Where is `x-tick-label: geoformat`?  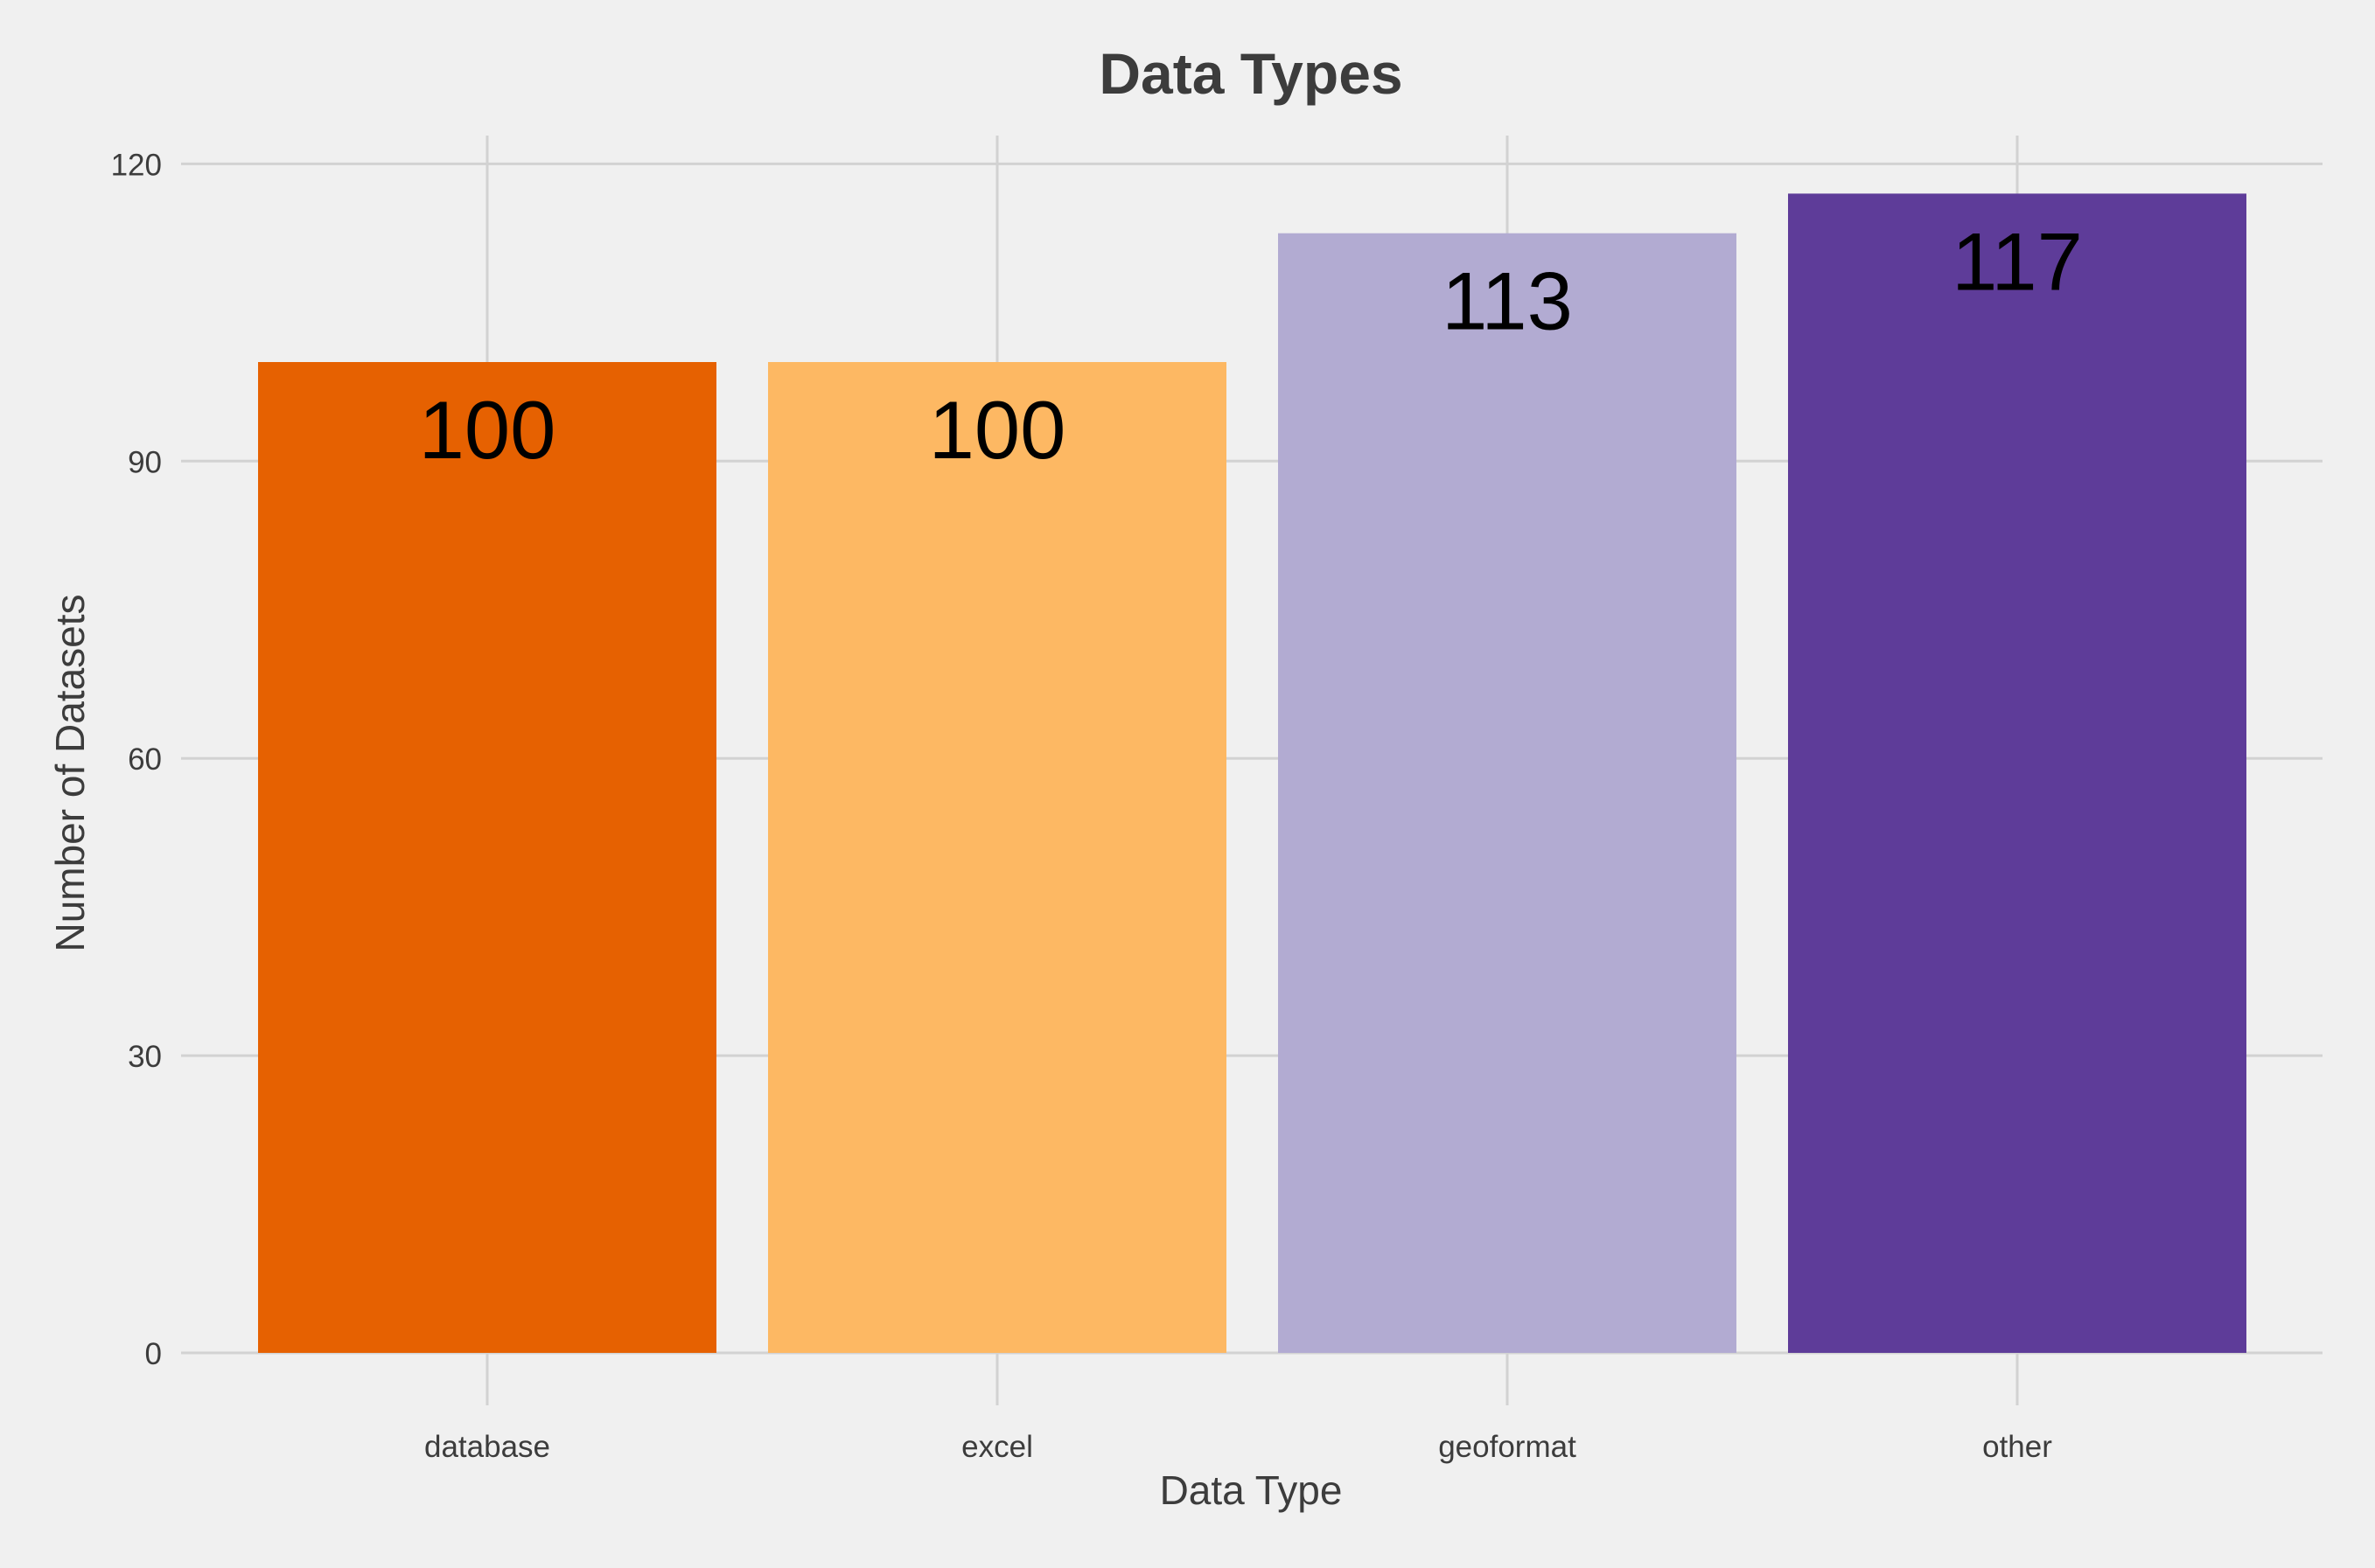 x-tick-label: geoformat is located at coordinates (1507, 1447).